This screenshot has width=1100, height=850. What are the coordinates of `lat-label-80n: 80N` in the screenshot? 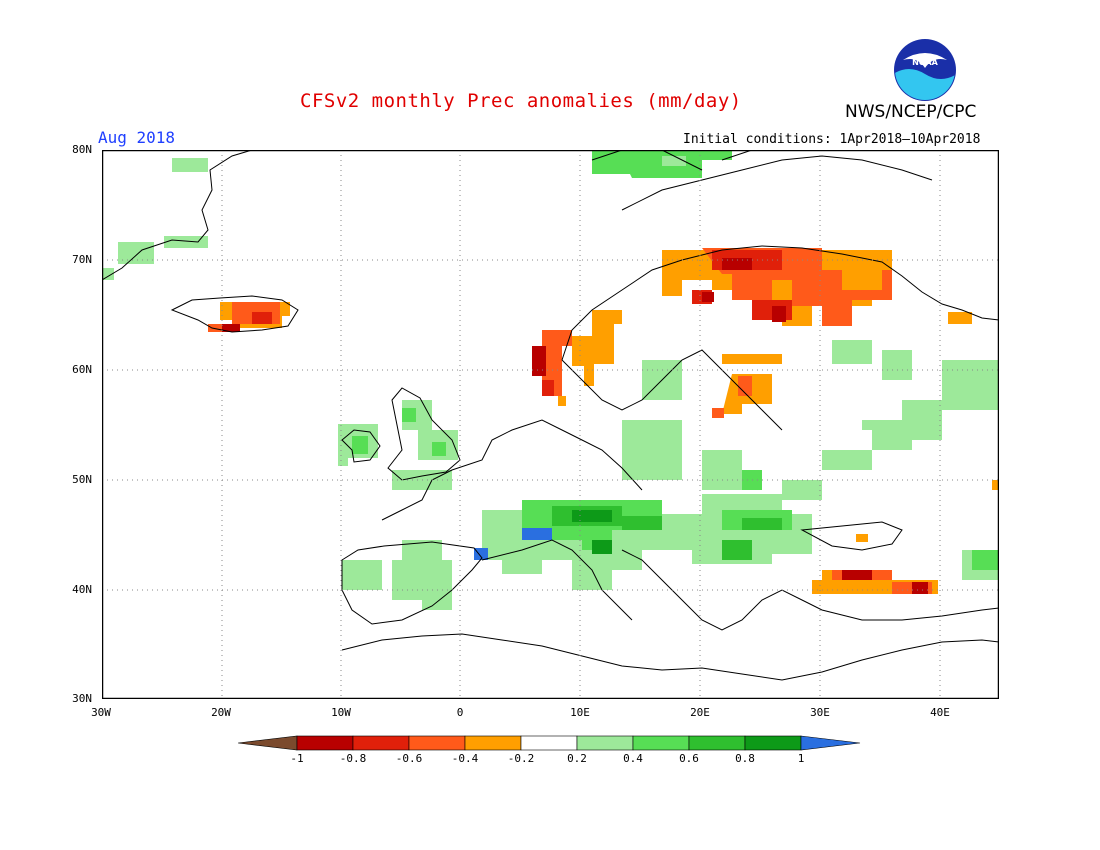 It's located at (82, 149).